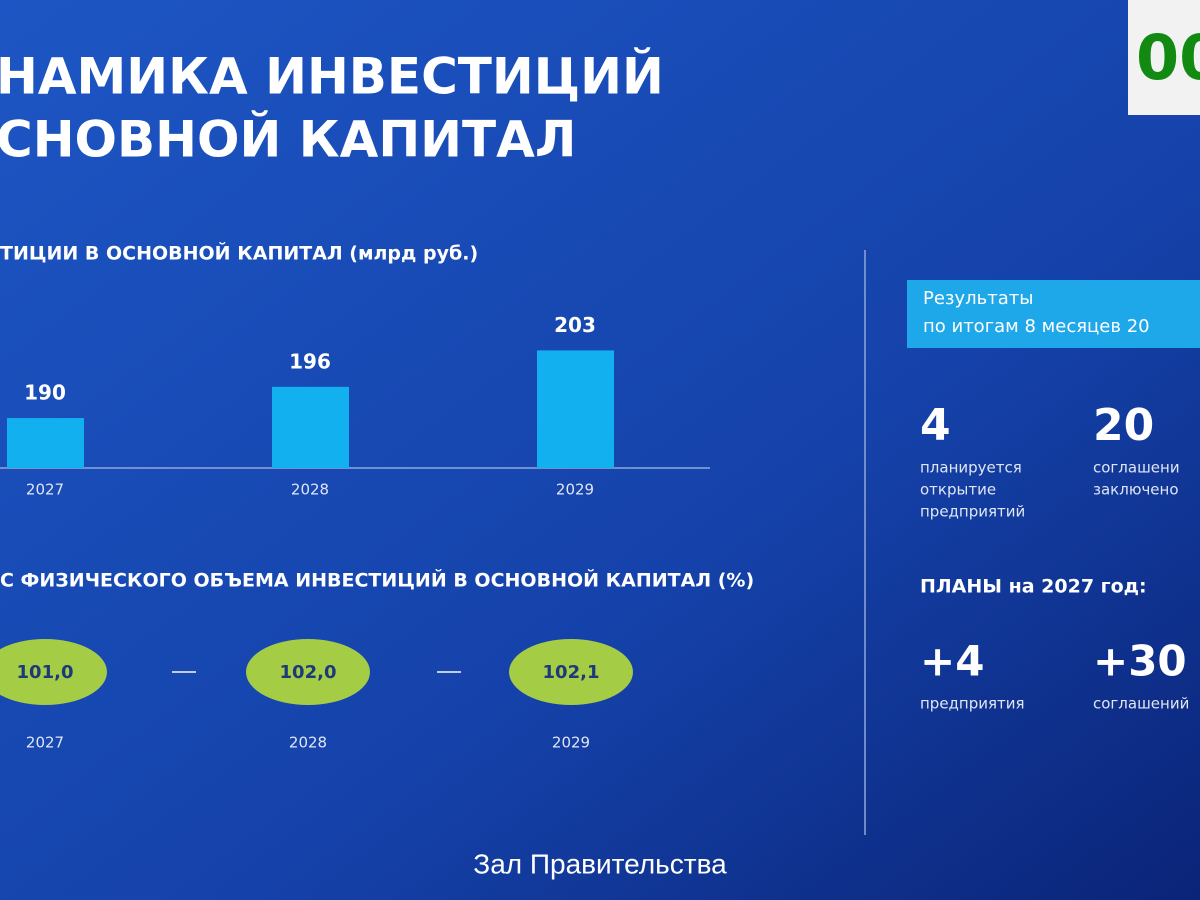  What do you see at coordinates (239, 253) in the screenshot?
I see `chart-title: ТИЦИИ В ОСНОВНОЙ КАПИТАЛ (млрд руб.)` at bounding box center [239, 253].